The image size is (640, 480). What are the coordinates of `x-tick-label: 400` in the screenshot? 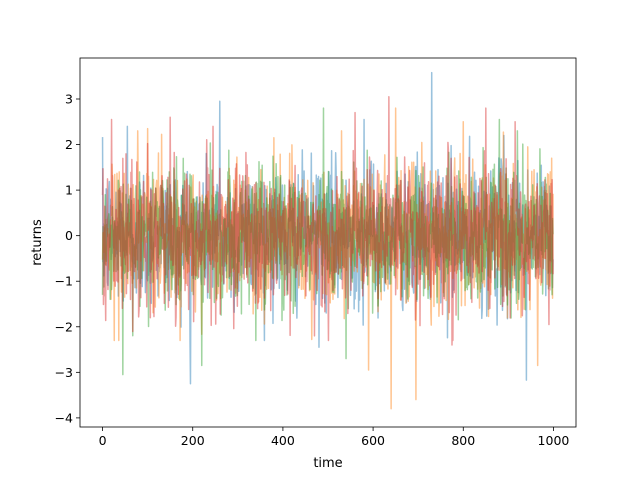 It's located at (283, 440).